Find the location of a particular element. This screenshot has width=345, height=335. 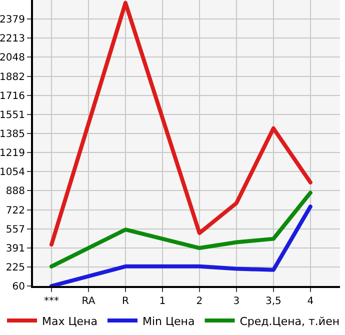

y-tick-label: 2048 is located at coordinates (12, 58).